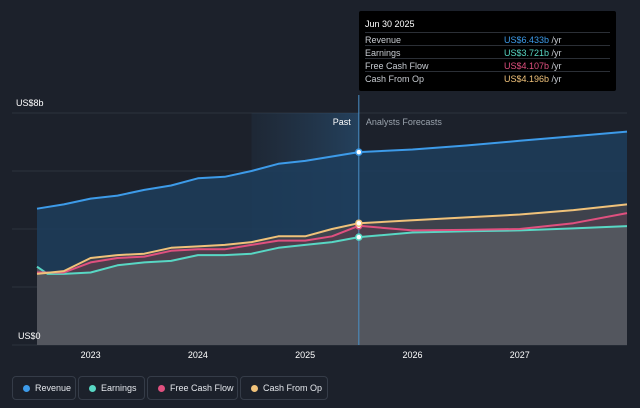 This screenshot has width=640, height=408. What do you see at coordinates (359, 237) in the screenshot?
I see `marker-earnings` at bounding box center [359, 237].